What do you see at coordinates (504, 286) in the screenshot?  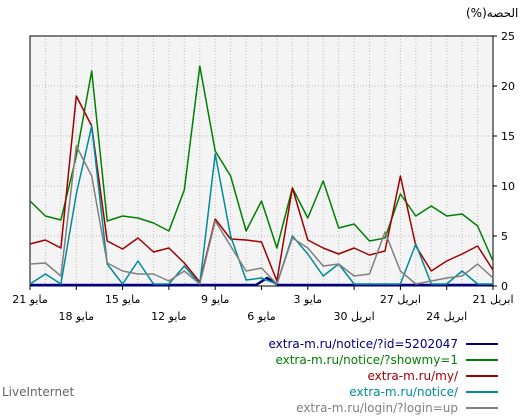 I see `y-tick-label: 0` at bounding box center [504, 286].